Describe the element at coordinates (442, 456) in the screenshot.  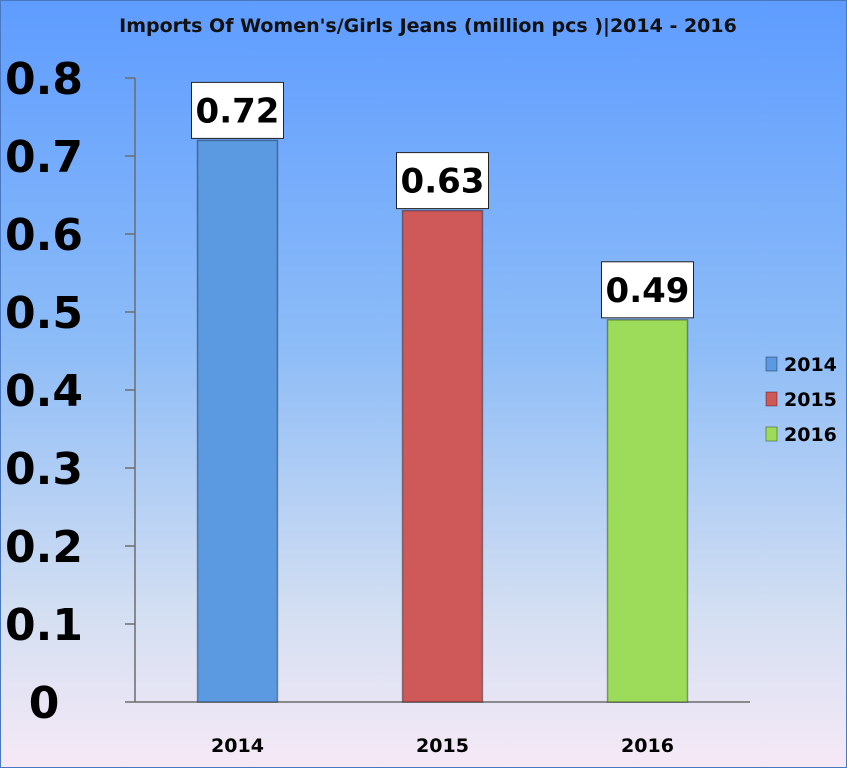
I see `bar-2015` at that location.